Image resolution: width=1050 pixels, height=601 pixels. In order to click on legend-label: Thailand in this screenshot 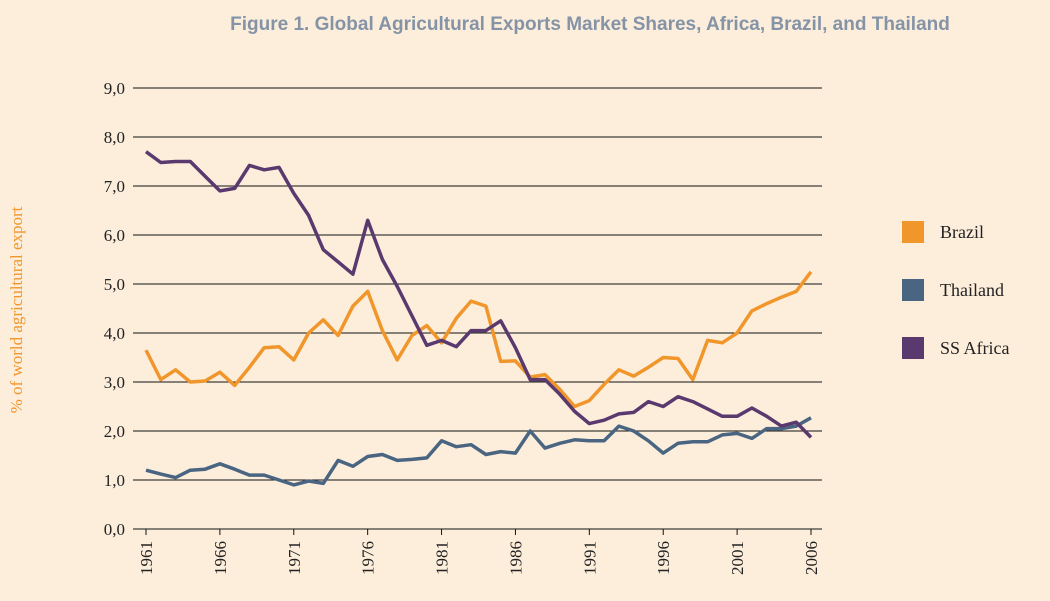, I will do `click(972, 290)`.